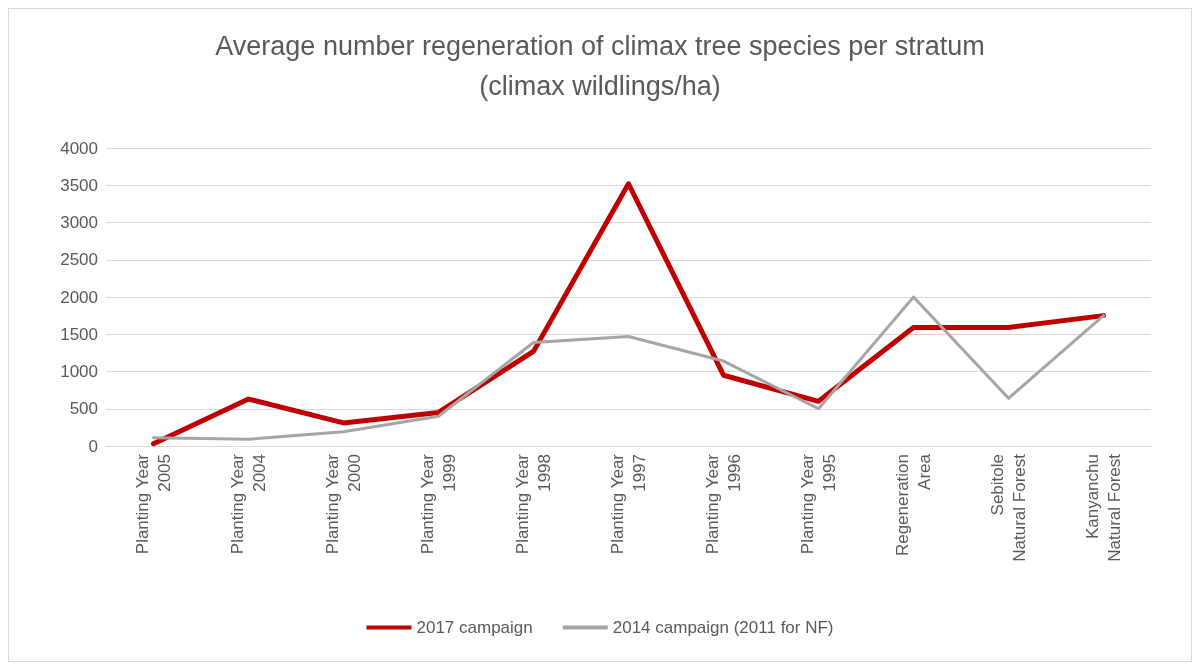 This screenshot has width=1200, height=670. Describe the element at coordinates (600, 66) in the screenshot. I see `chart-title: Average number regeneration of climax tree species per stratum (climax wildlings/ha)` at that location.